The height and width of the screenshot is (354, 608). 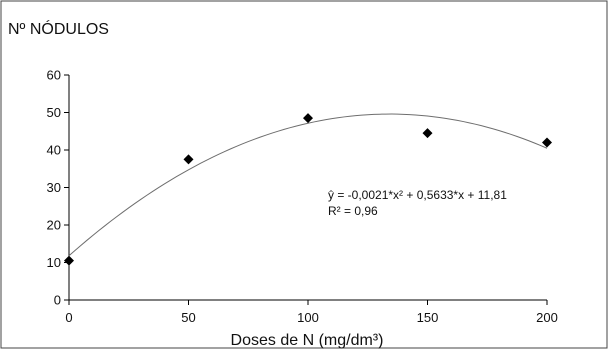 What do you see at coordinates (307, 340) in the screenshot?
I see `x-axis-label: Doses de N (mg/dm³)` at bounding box center [307, 340].